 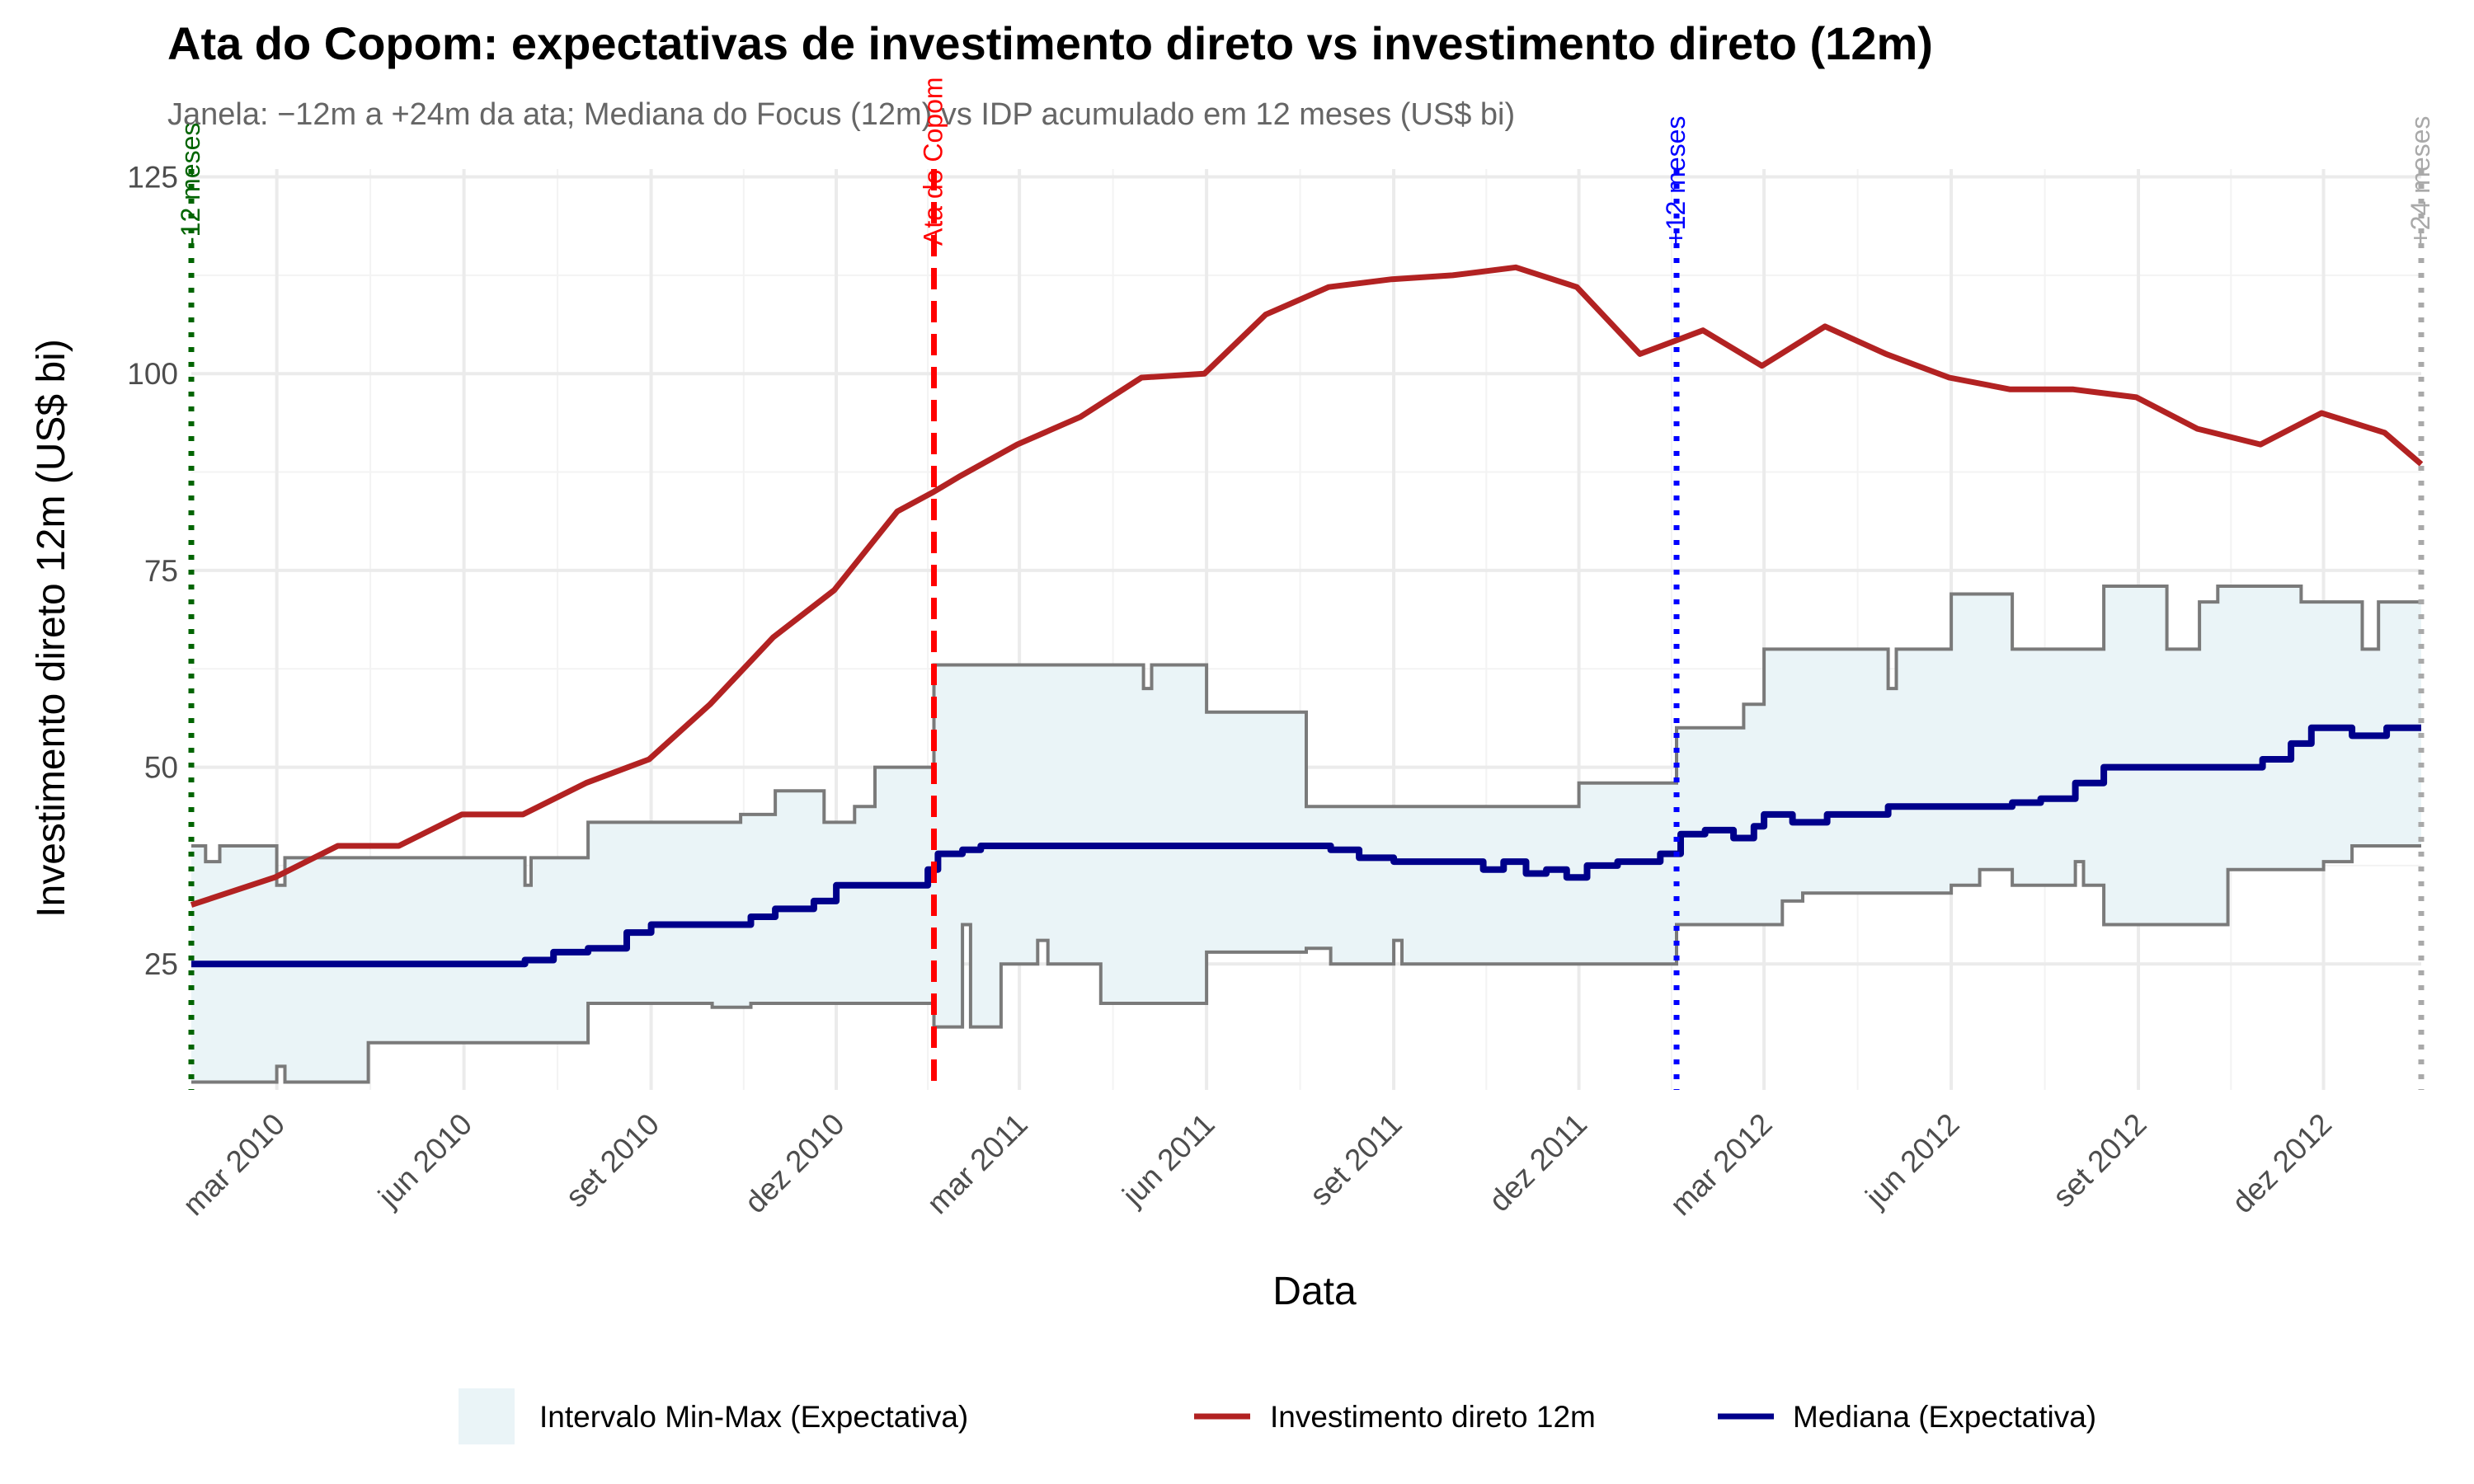 What do you see at coordinates (487, 1416) in the screenshot?
I see `legend-key-ribbon` at bounding box center [487, 1416].